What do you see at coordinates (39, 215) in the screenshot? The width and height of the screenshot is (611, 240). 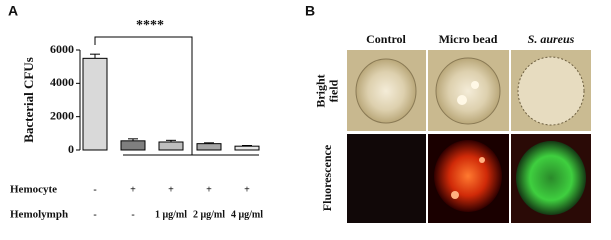 I see `row-label: Hemolymph` at bounding box center [39, 215].